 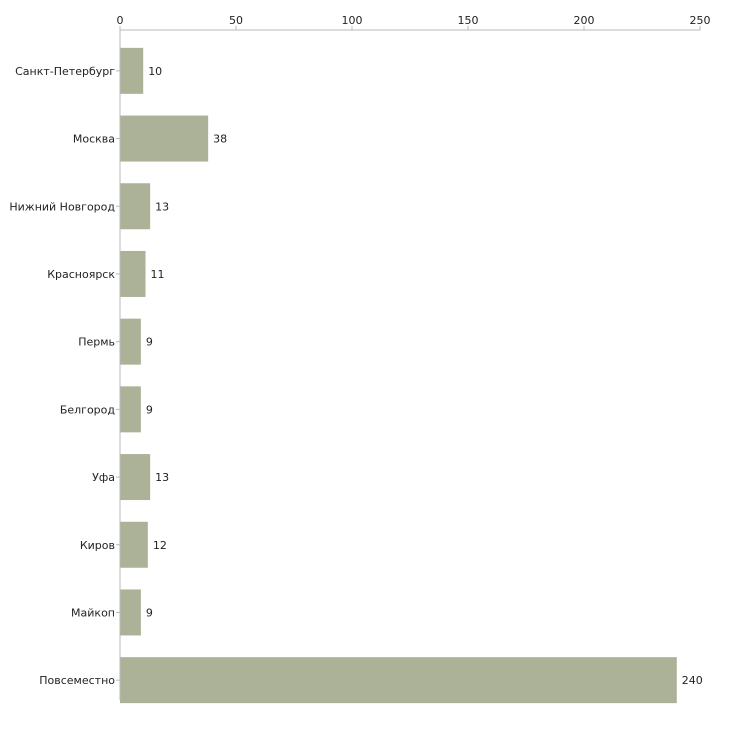 What do you see at coordinates (94, 139) in the screenshot?
I see `category-label: Москва` at bounding box center [94, 139].